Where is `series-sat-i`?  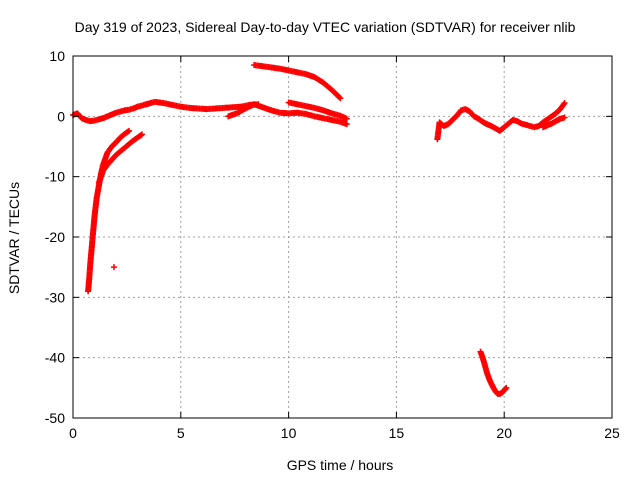 series-sat-i is located at coordinates (554, 122).